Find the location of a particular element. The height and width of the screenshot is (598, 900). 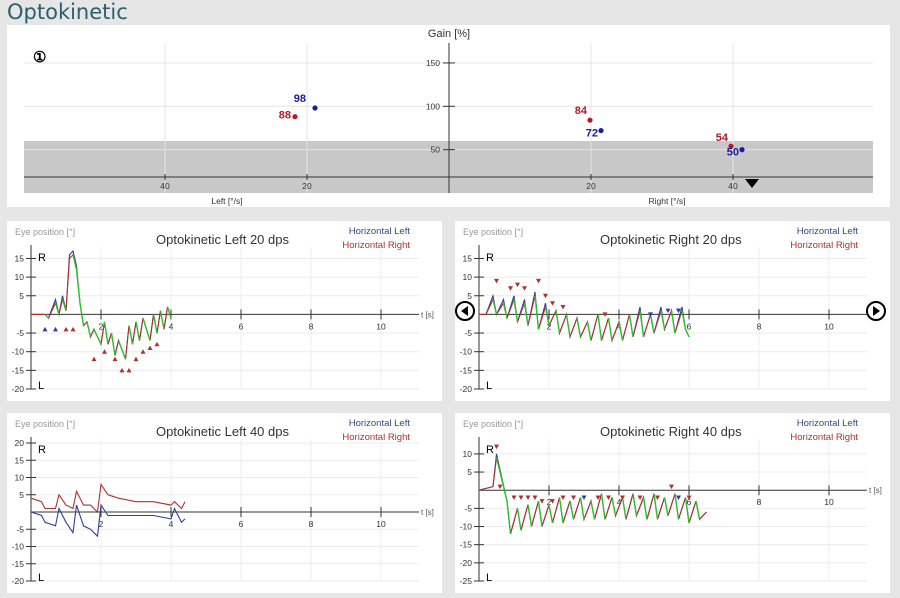

gain-point-label: 88 is located at coordinates (285, 116).